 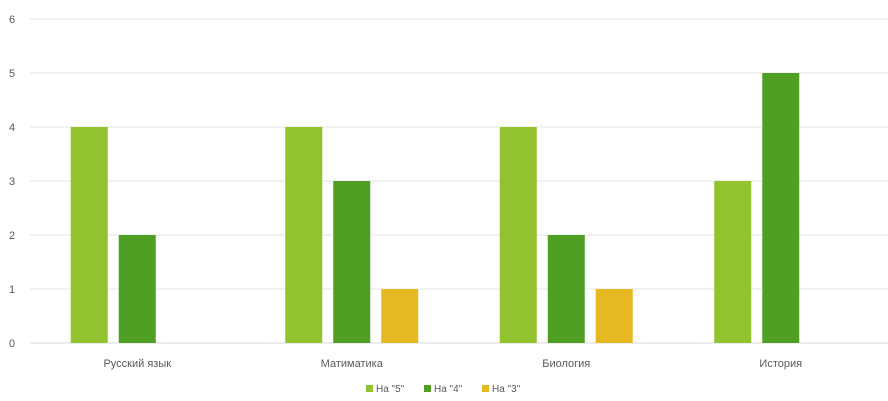 I want to click on y-tick-label: 0, so click(x=12, y=344).